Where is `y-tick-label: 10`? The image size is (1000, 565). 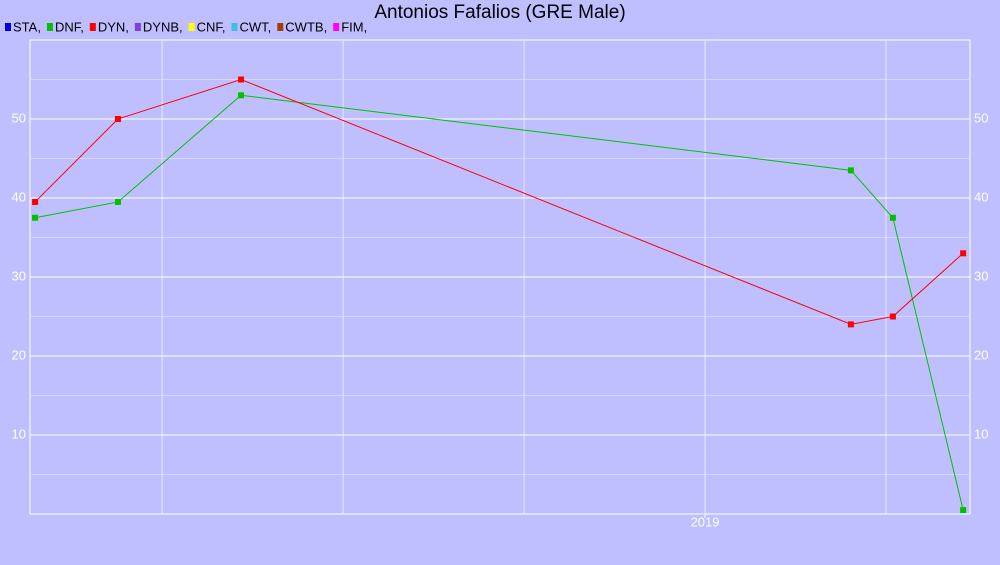
y-tick-label: 10 is located at coordinates (19, 433).